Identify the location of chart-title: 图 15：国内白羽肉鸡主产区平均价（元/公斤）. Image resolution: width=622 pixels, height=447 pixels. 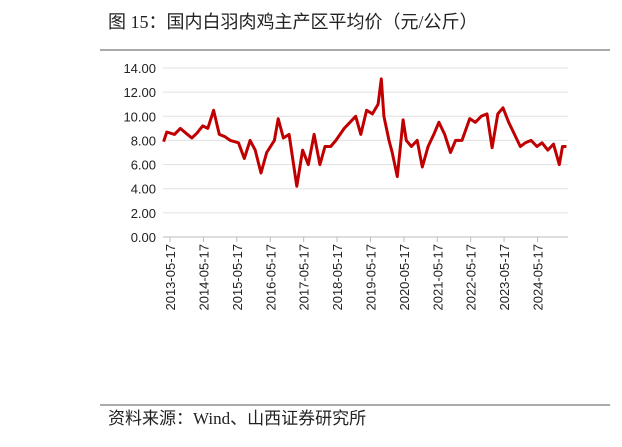
(293, 22).